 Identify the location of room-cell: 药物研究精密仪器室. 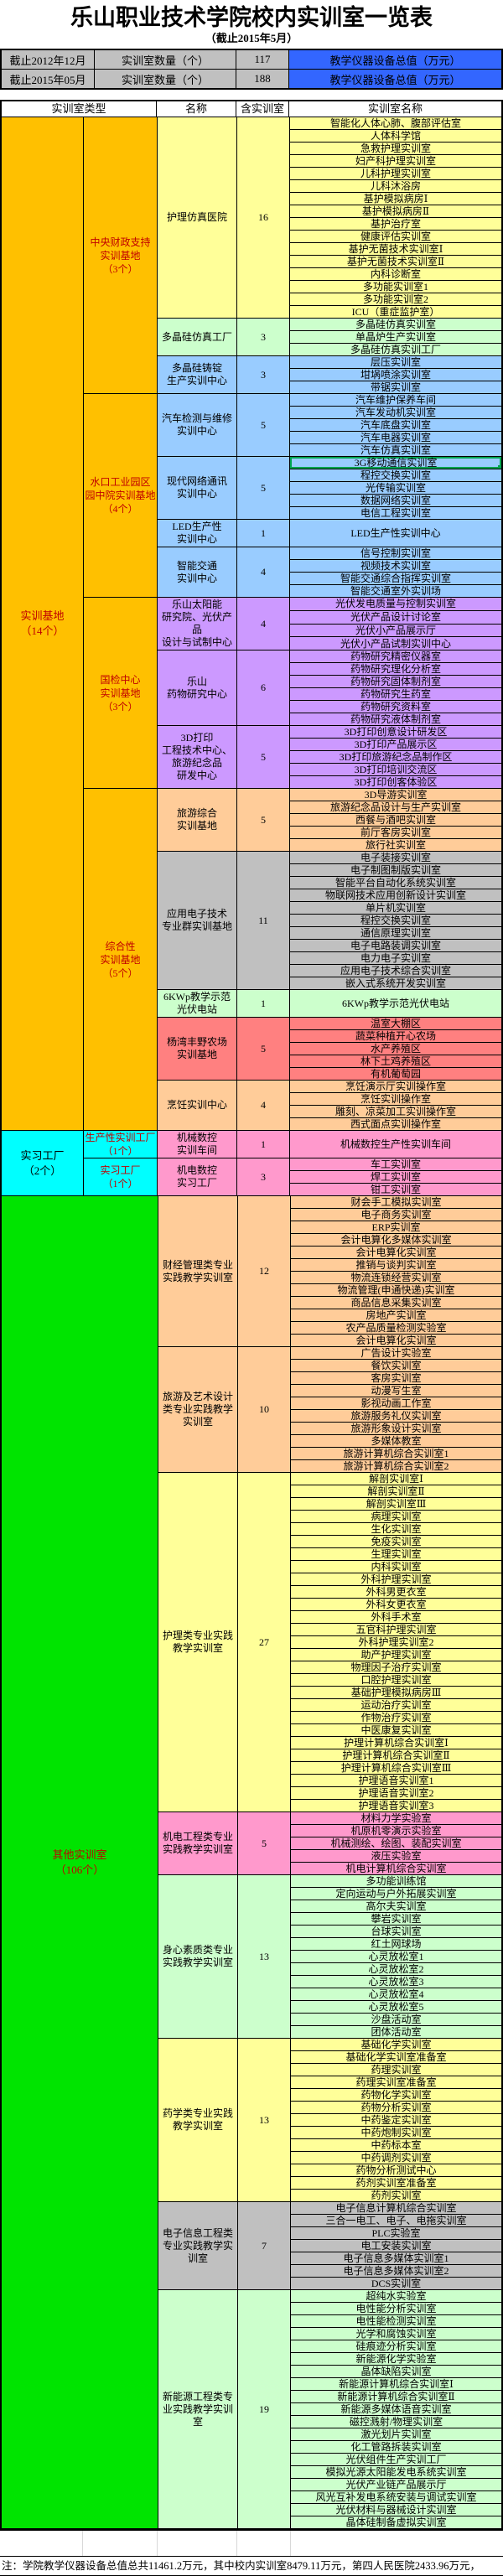
(395, 656).